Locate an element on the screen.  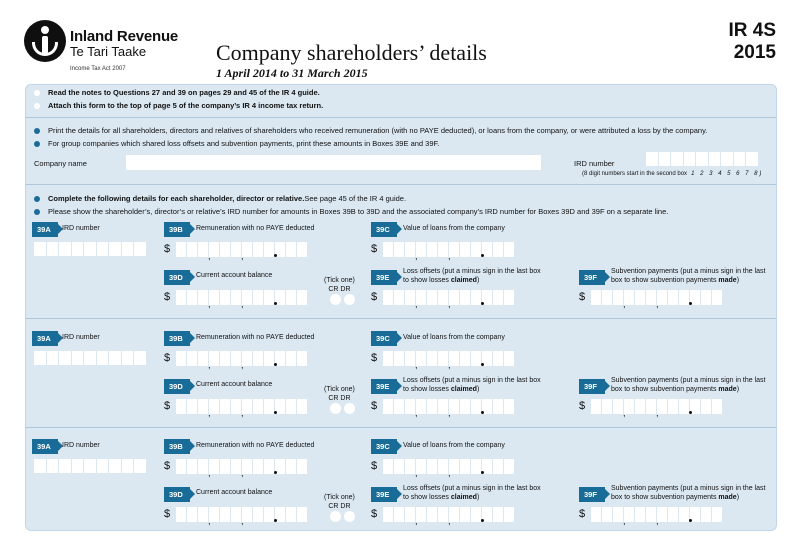
company-ird-input is located at coordinates (702, 159).